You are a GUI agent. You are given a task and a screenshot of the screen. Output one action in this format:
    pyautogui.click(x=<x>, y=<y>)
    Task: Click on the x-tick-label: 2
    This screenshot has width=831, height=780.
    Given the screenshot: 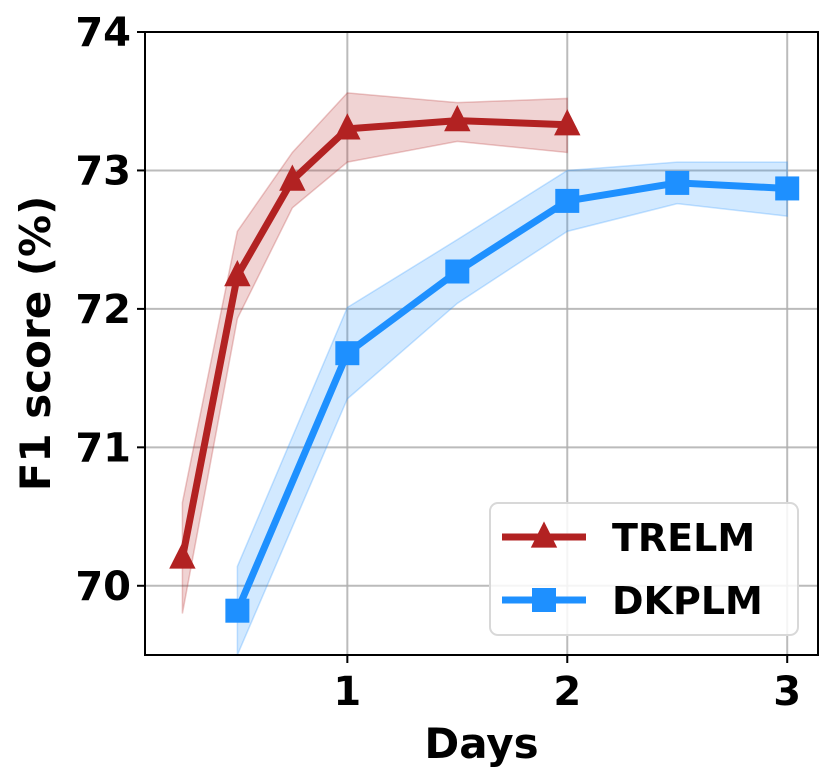 What is the action you would take?
    pyautogui.click(x=567, y=692)
    